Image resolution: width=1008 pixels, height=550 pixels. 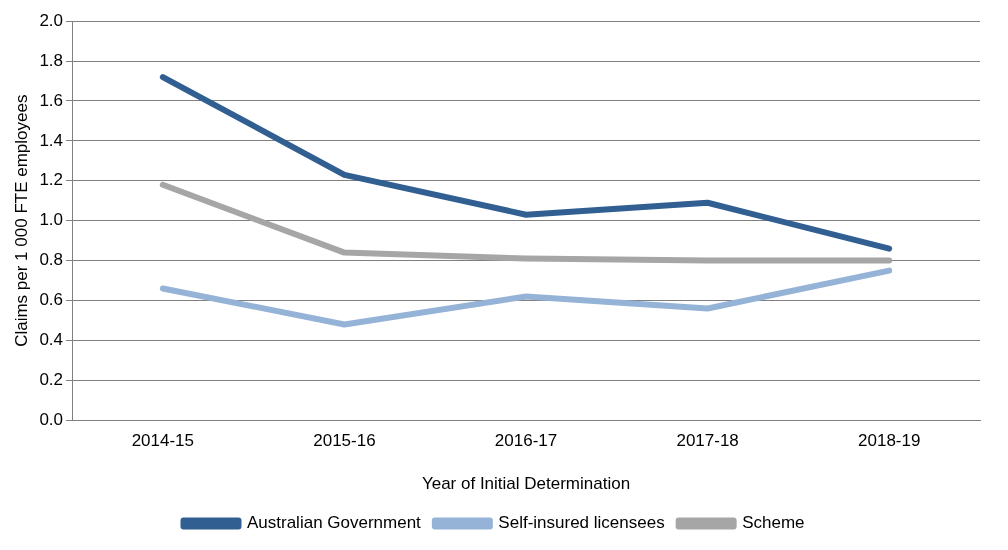 What do you see at coordinates (526, 441) in the screenshot?
I see `x-tick-label: 2016-17` at bounding box center [526, 441].